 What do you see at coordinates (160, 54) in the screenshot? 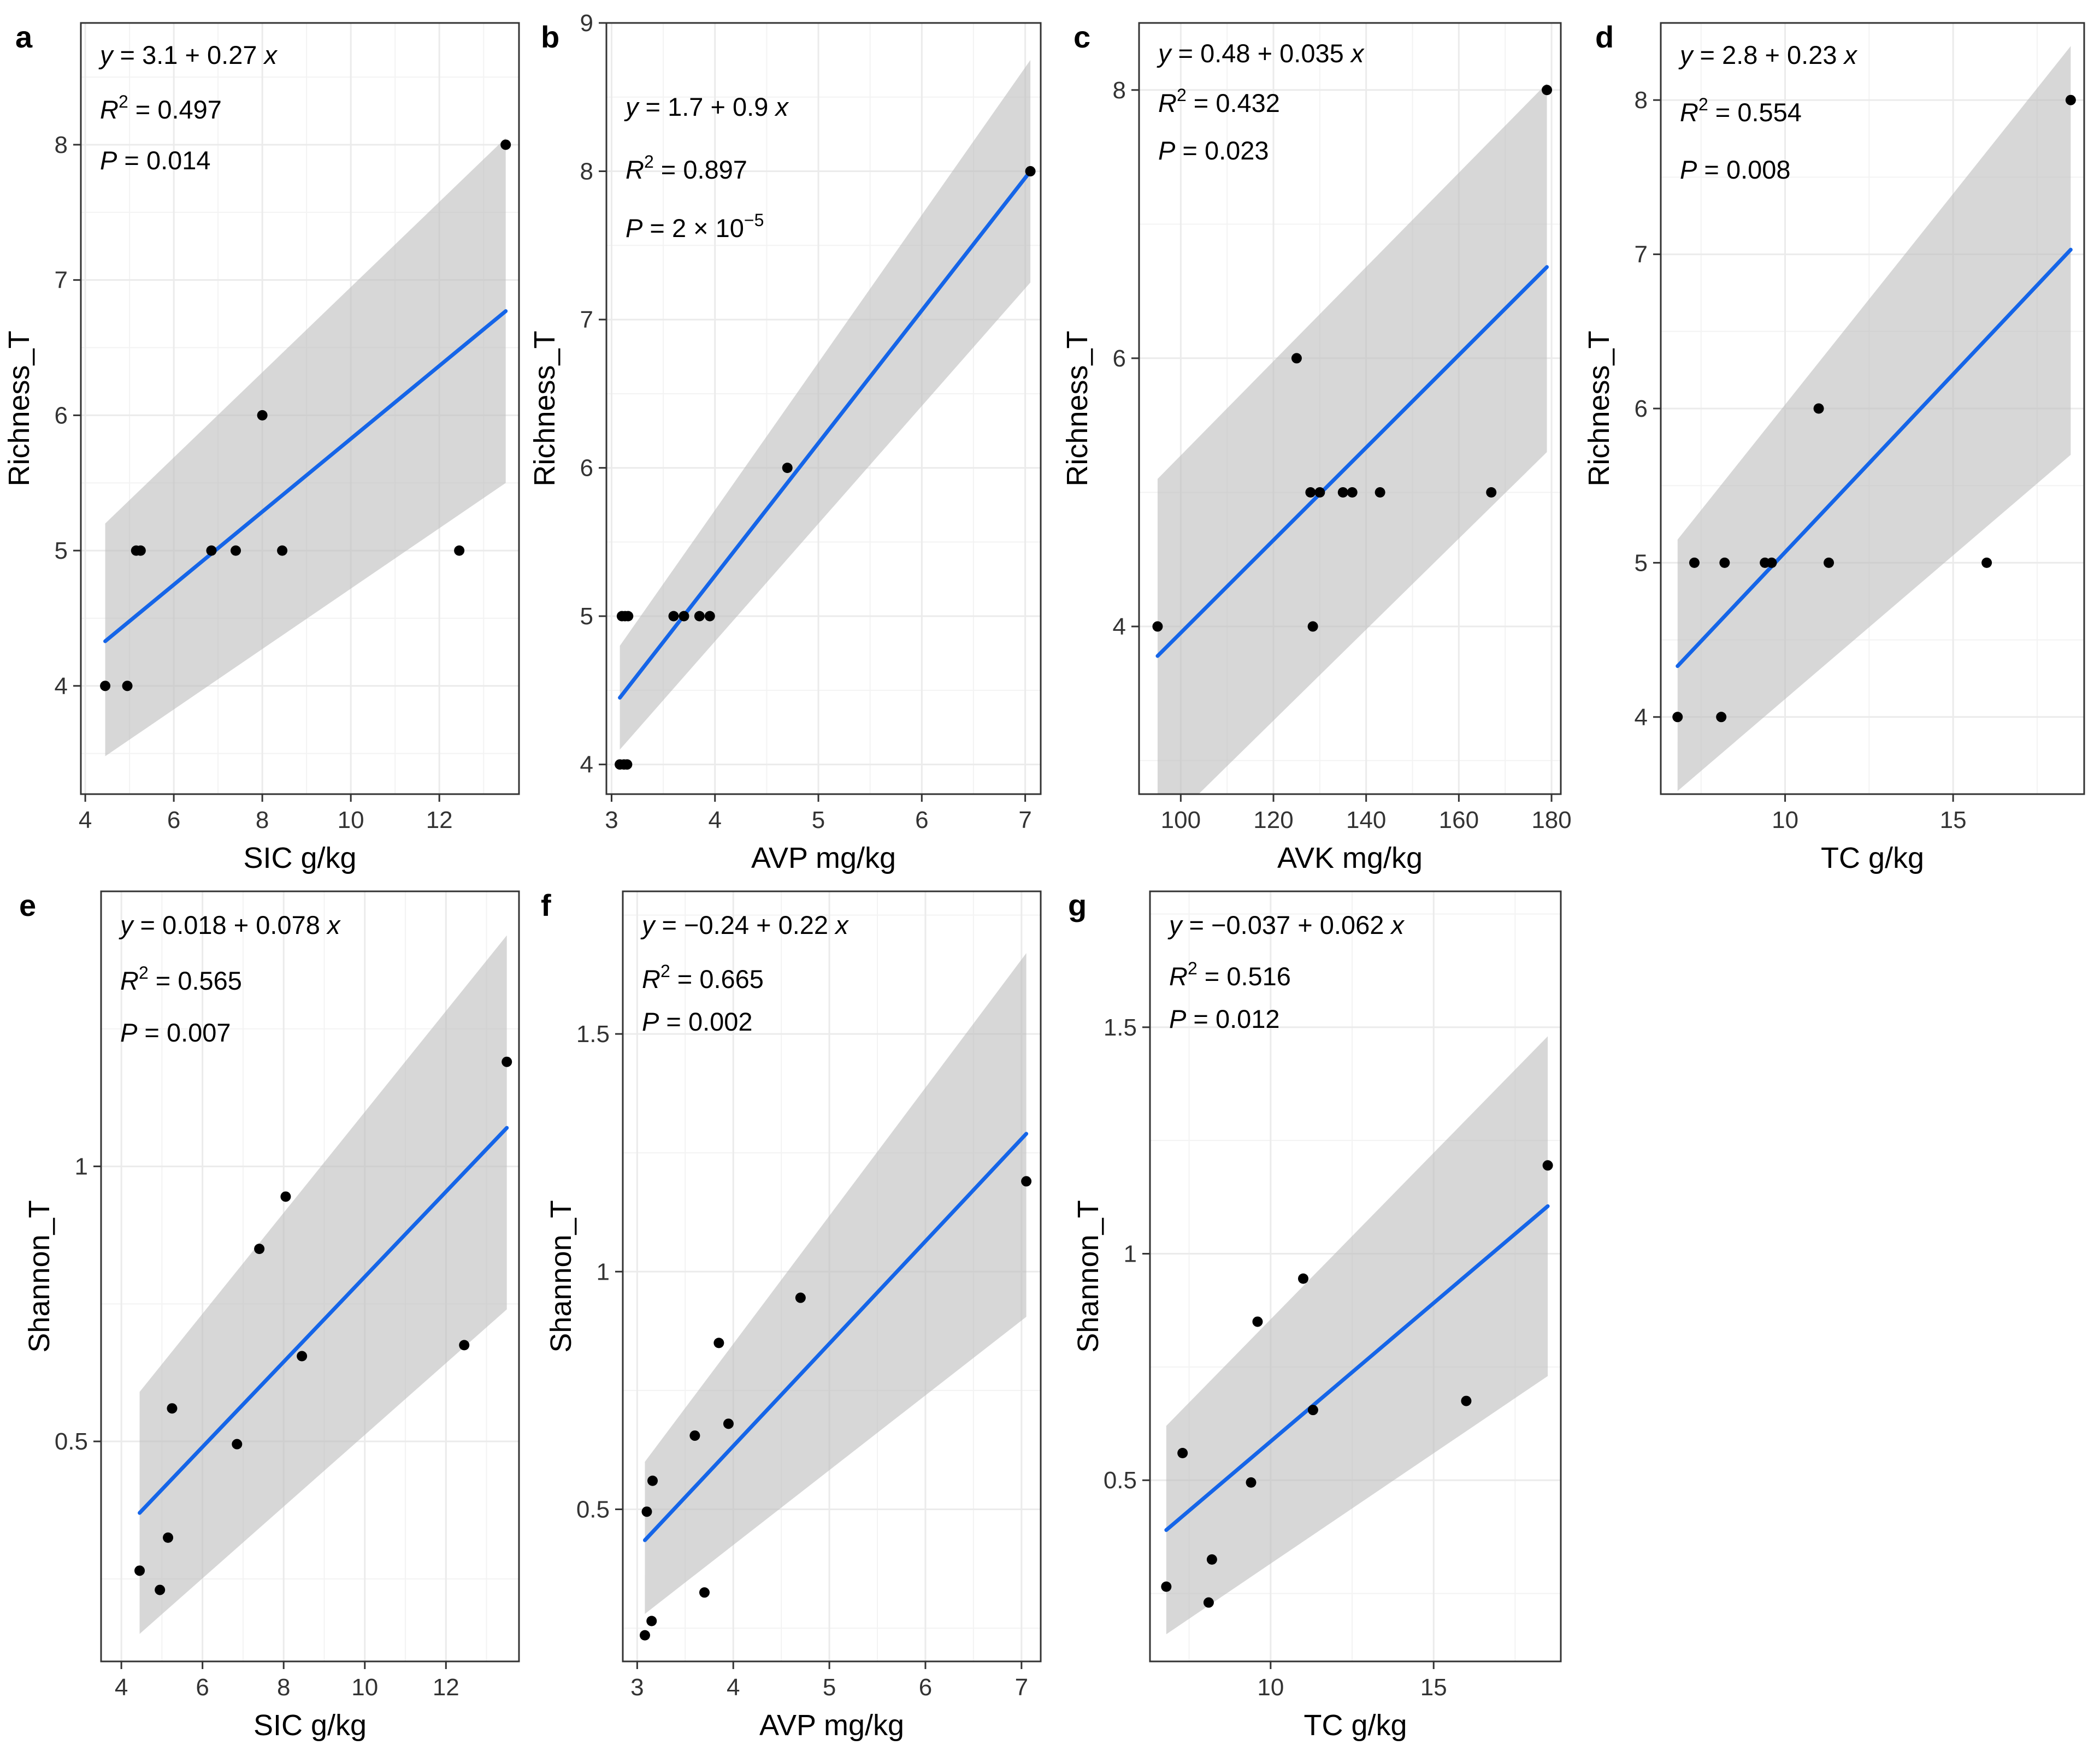
I see `eq-intercept: 3.1` at bounding box center [160, 54].